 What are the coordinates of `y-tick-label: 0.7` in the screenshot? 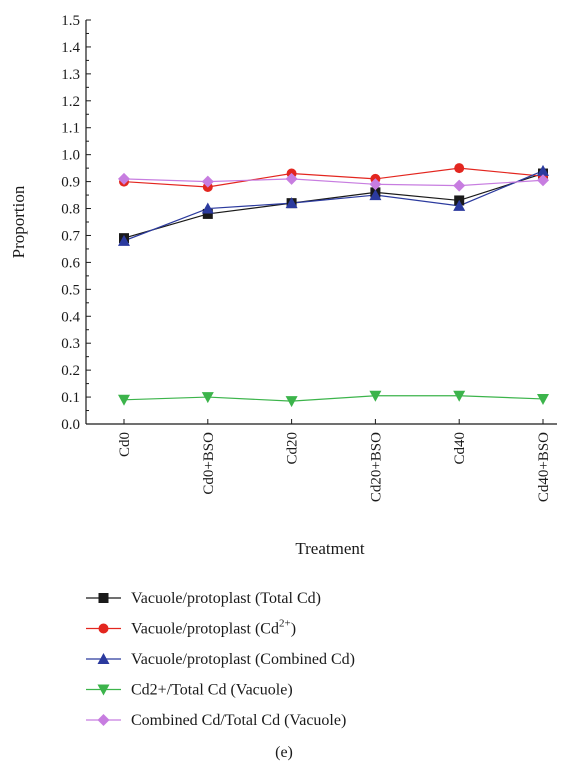 It's located at (70, 236).